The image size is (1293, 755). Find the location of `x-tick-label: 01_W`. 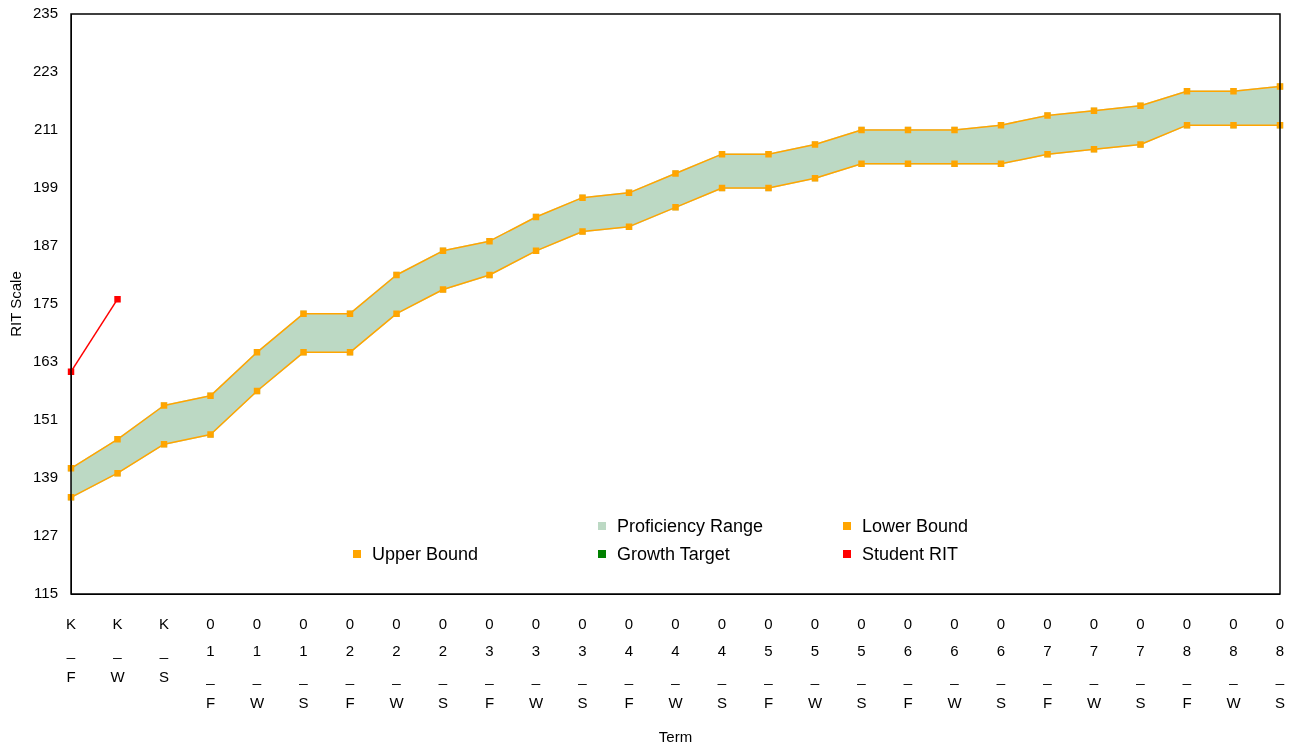

x-tick-label: 01_W is located at coordinates (257, 663).